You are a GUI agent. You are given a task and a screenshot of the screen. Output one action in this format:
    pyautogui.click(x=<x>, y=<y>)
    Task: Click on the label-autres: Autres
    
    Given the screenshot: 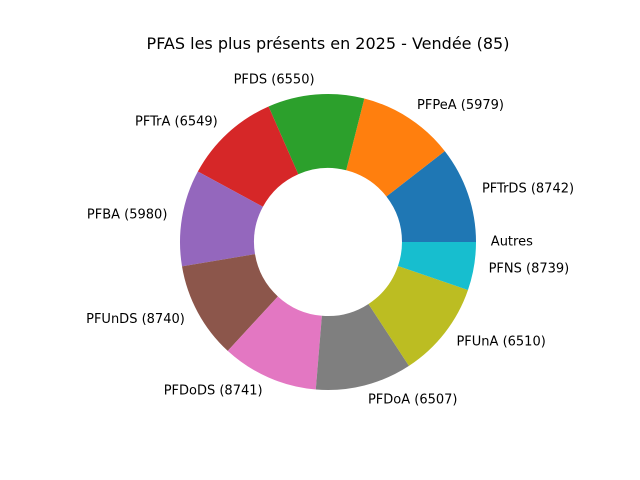 What is the action you would take?
    pyautogui.click(x=512, y=242)
    